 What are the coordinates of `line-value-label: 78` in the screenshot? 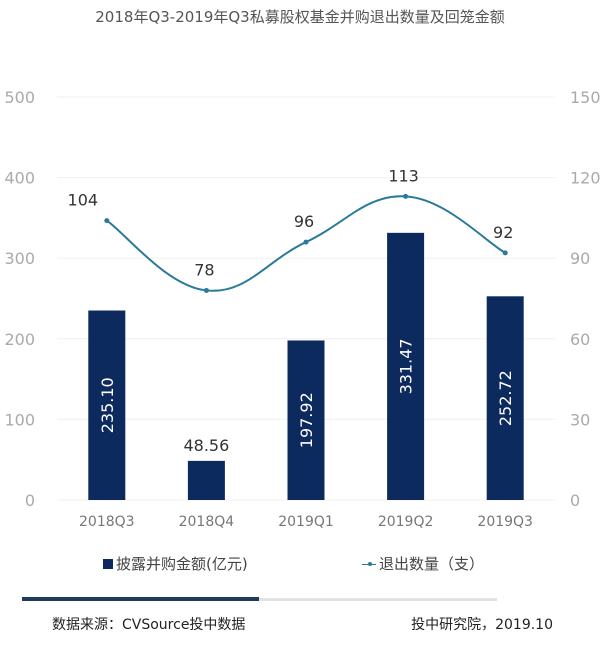 It's located at (204, 269).